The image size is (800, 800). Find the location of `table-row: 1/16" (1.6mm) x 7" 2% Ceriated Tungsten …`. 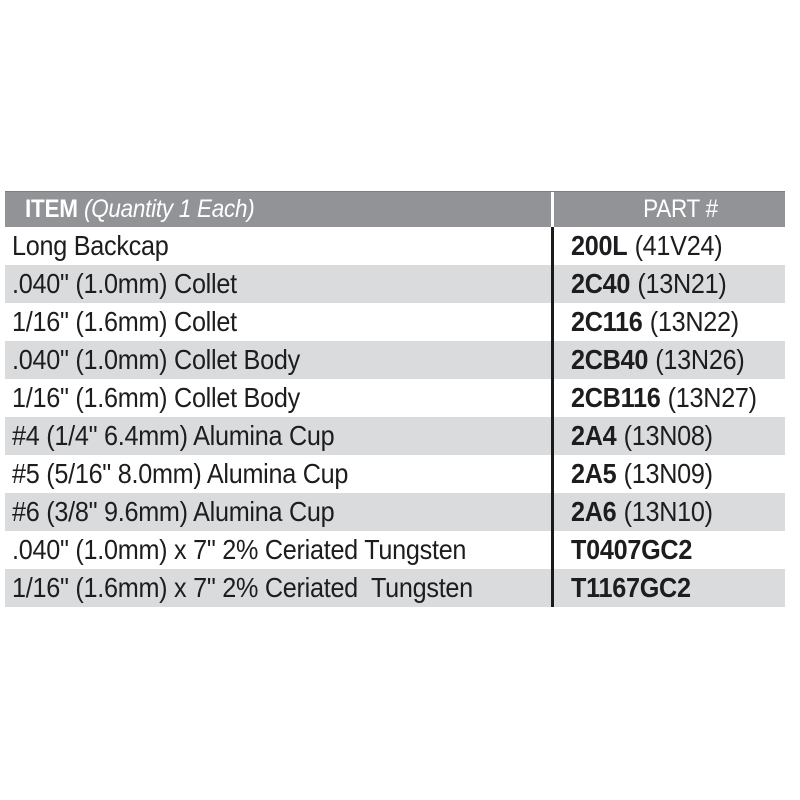

table-row: 1/16" (1.6mm) x 7" 2% Ceriated Tungsten … is located at coordinates (395, 588).